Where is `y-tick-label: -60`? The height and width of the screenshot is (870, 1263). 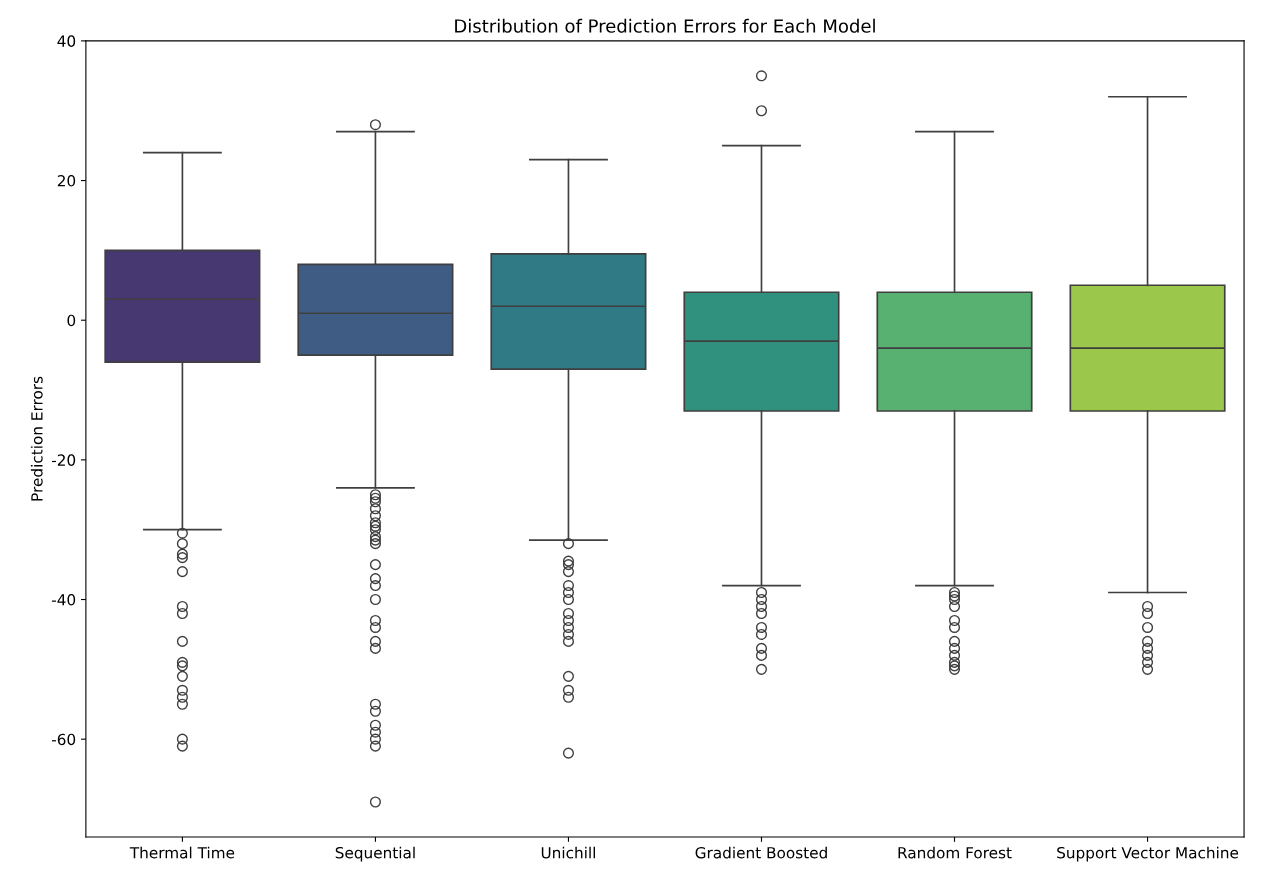 y-tick-label: -60 is located at coordinates (63, 739).